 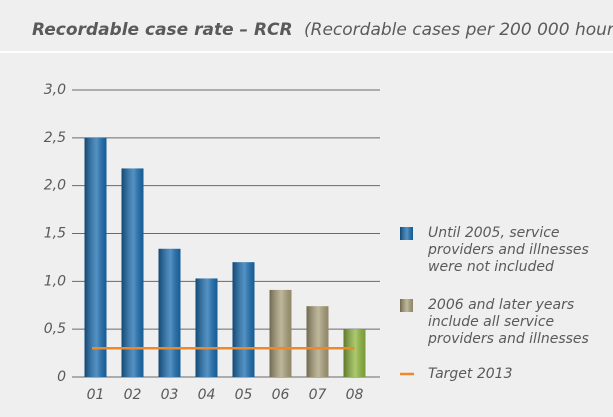 I want to click on x-tick-label: 05, so click(x=244, y=395).